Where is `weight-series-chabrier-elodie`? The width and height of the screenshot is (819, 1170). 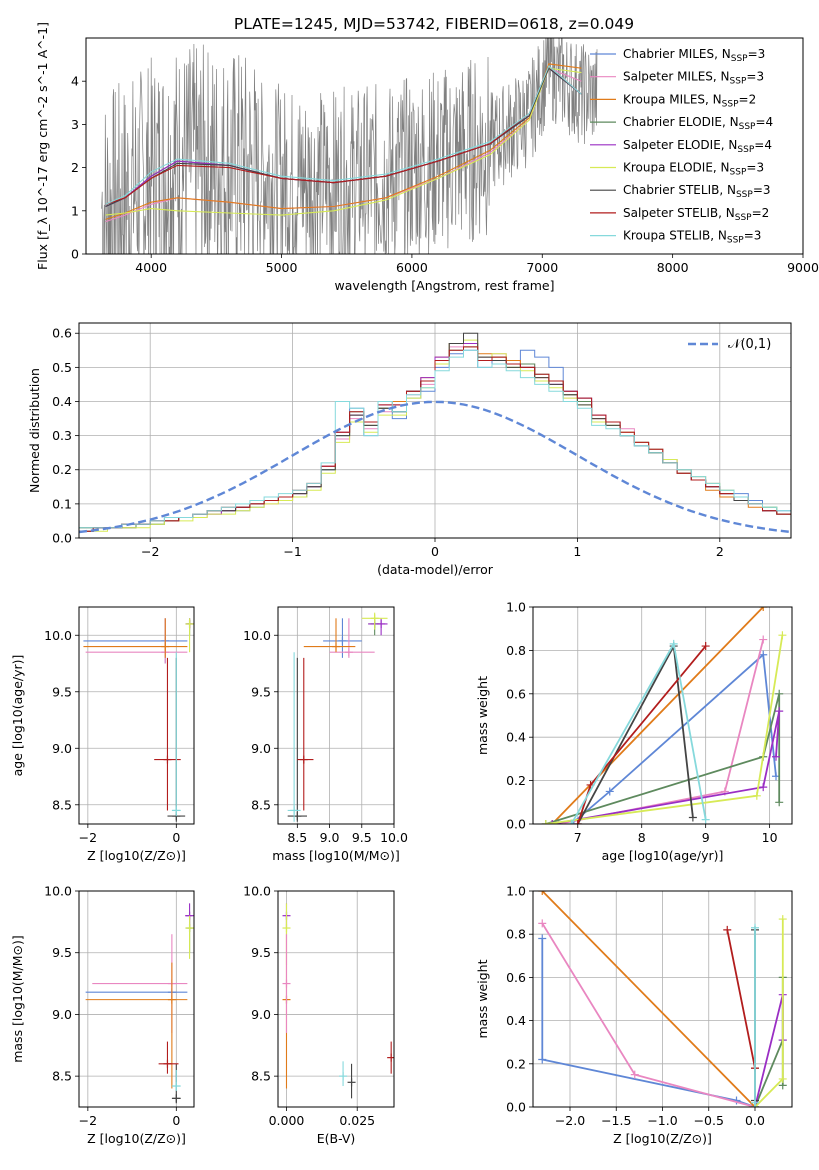
weight-series-chabrier-elodie is located at coordinates (769, 1040).